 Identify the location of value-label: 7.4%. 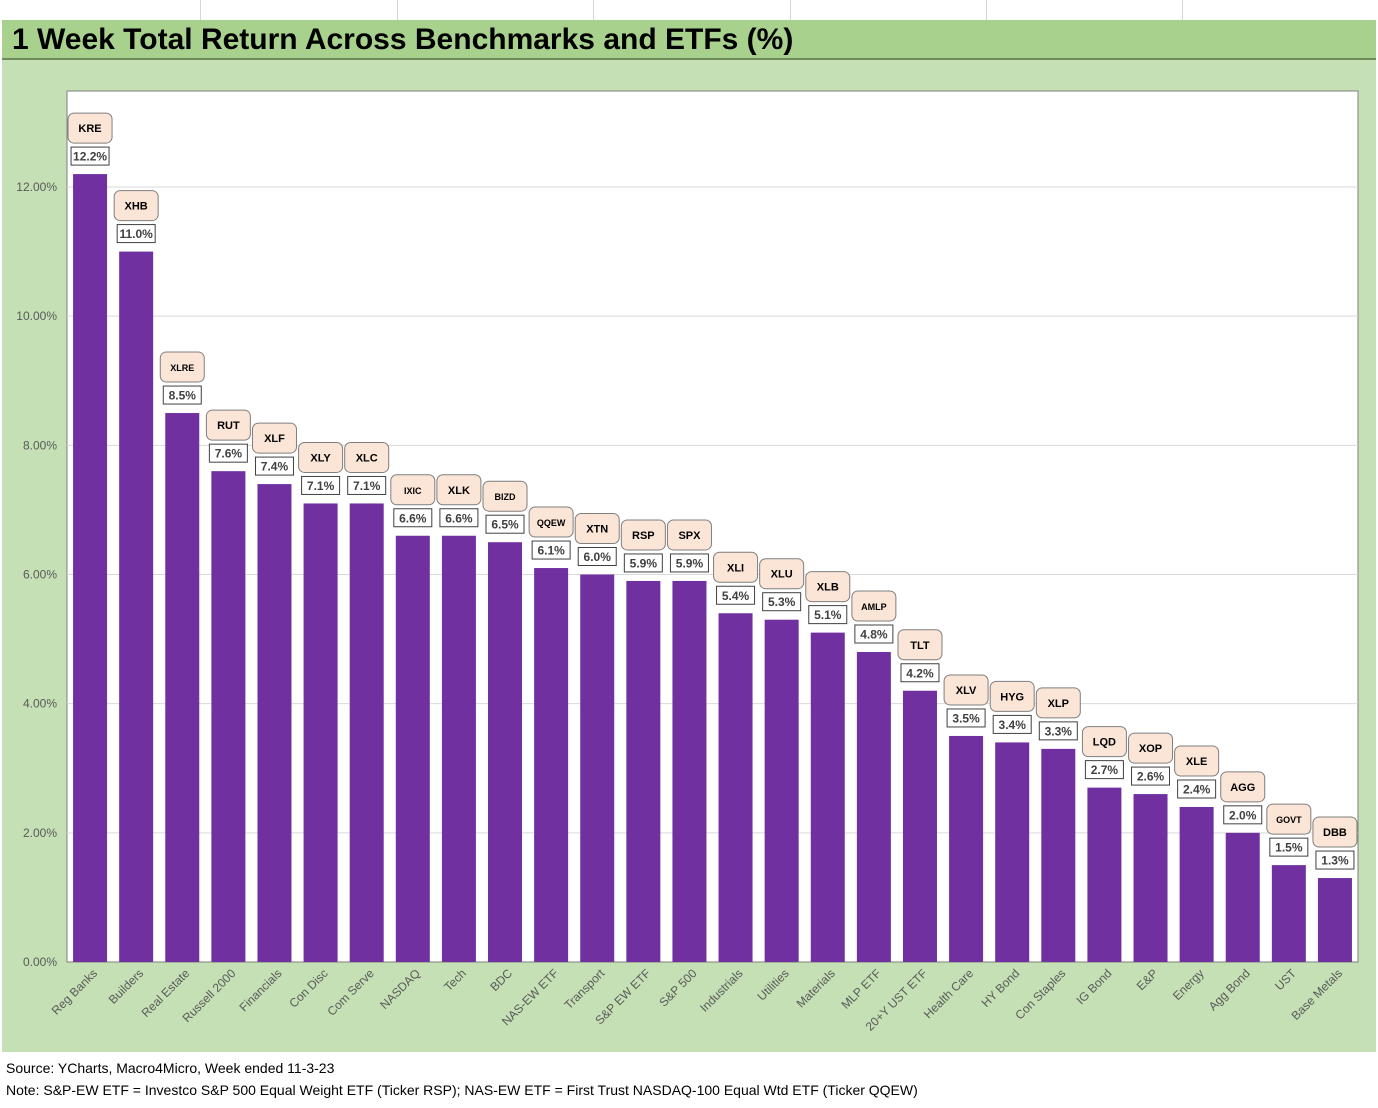
(275, 467).